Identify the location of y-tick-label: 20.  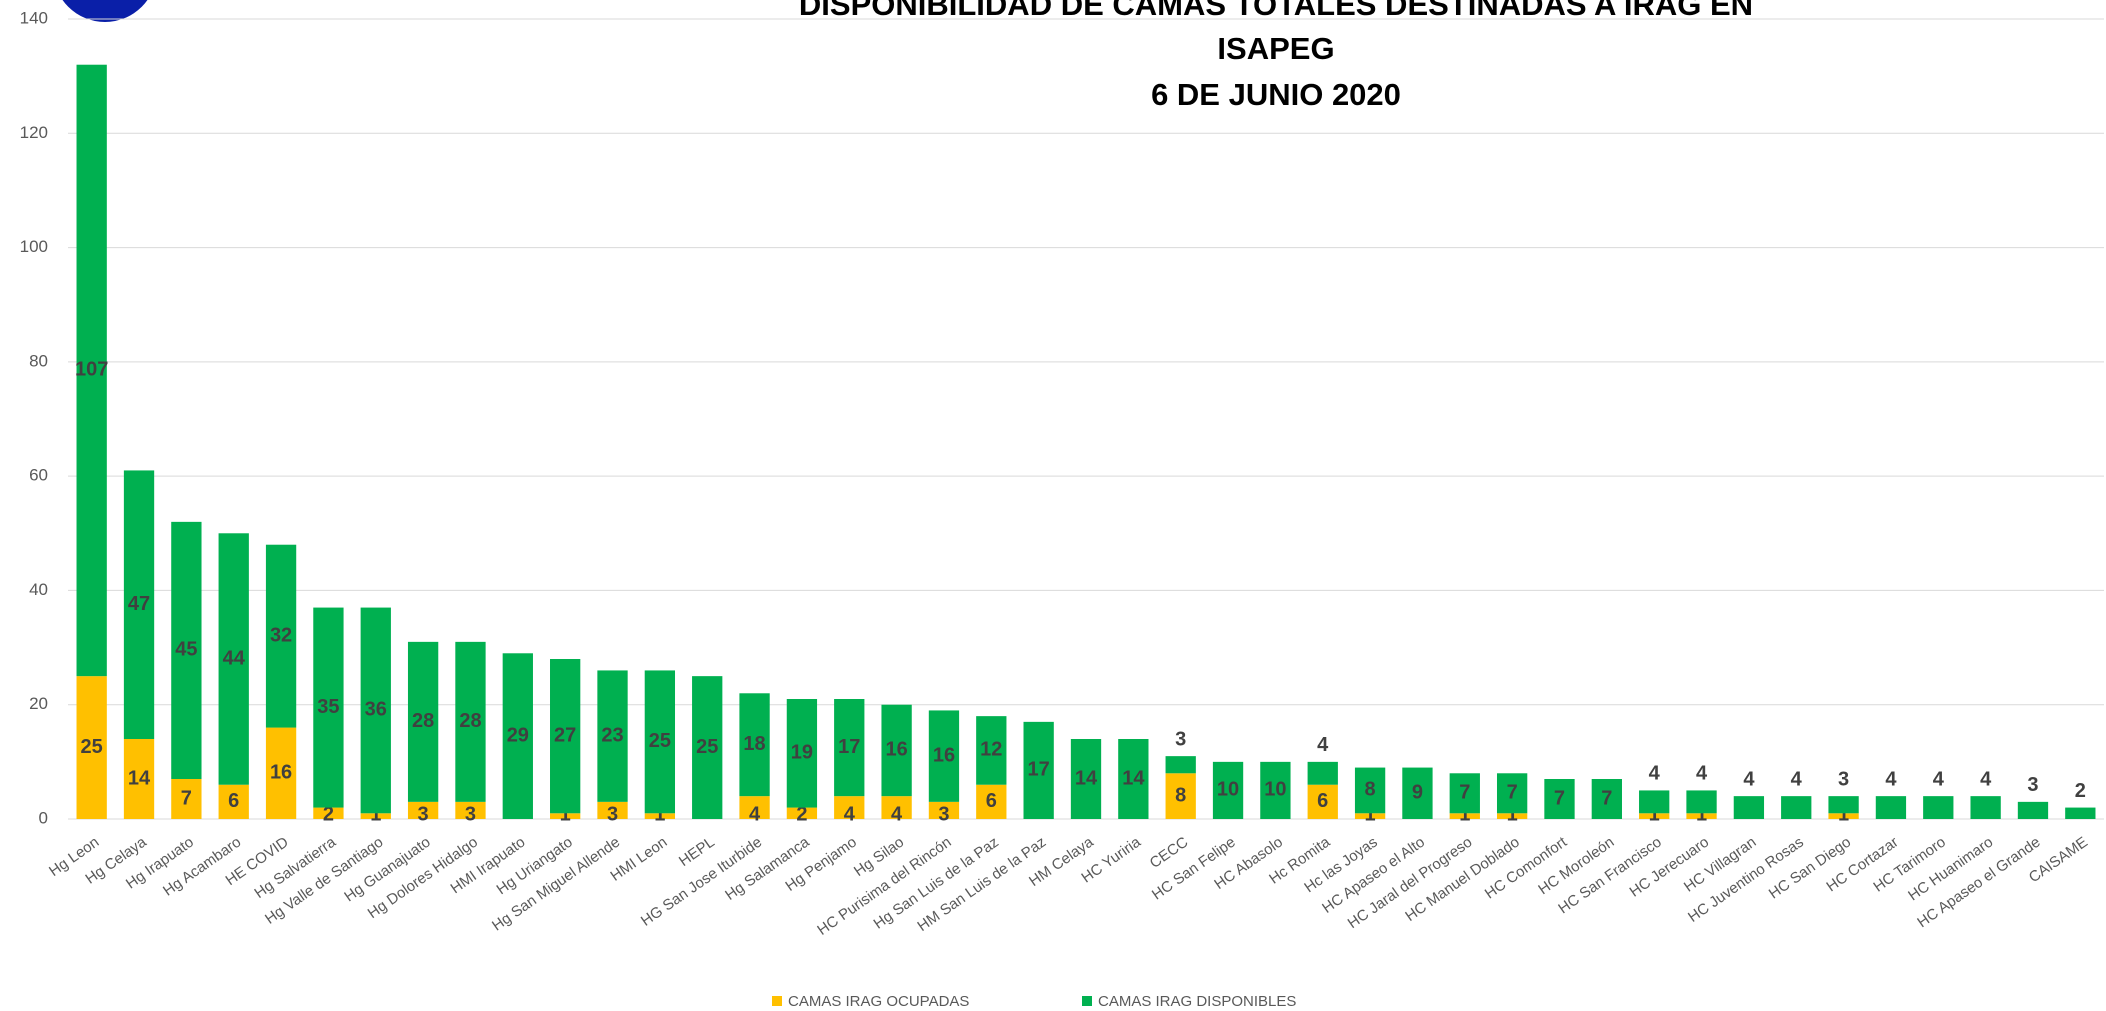
(38, 703).